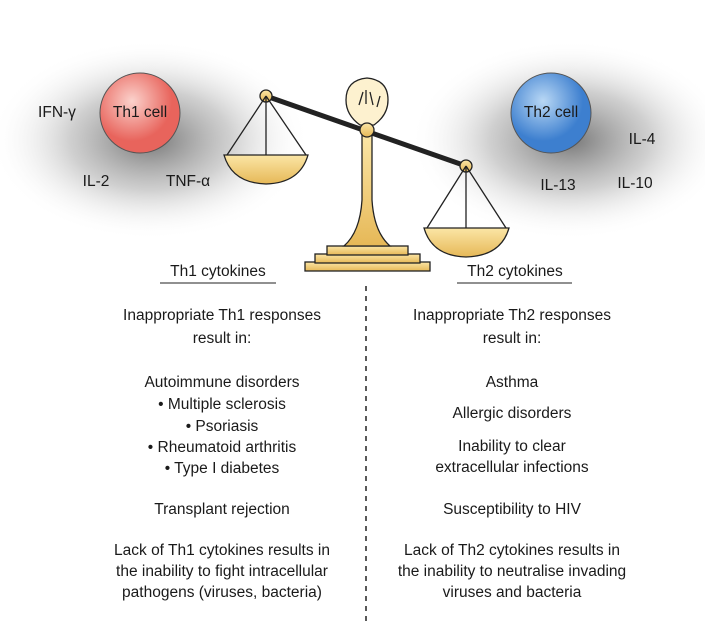  I want to click on text-line: Inappropriate Th1 responses, so click(222, 315).